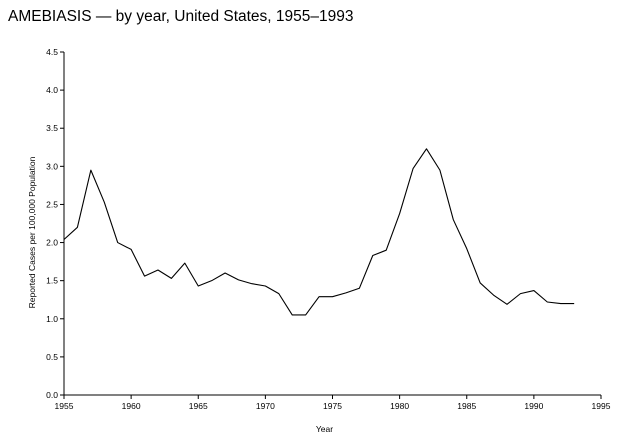 The height and width of the screenshot is (435, 617). I want to click on x-axis: 1955 1960 1965 1970 1975 1980 1985 1990 1995, so click(333, 402).